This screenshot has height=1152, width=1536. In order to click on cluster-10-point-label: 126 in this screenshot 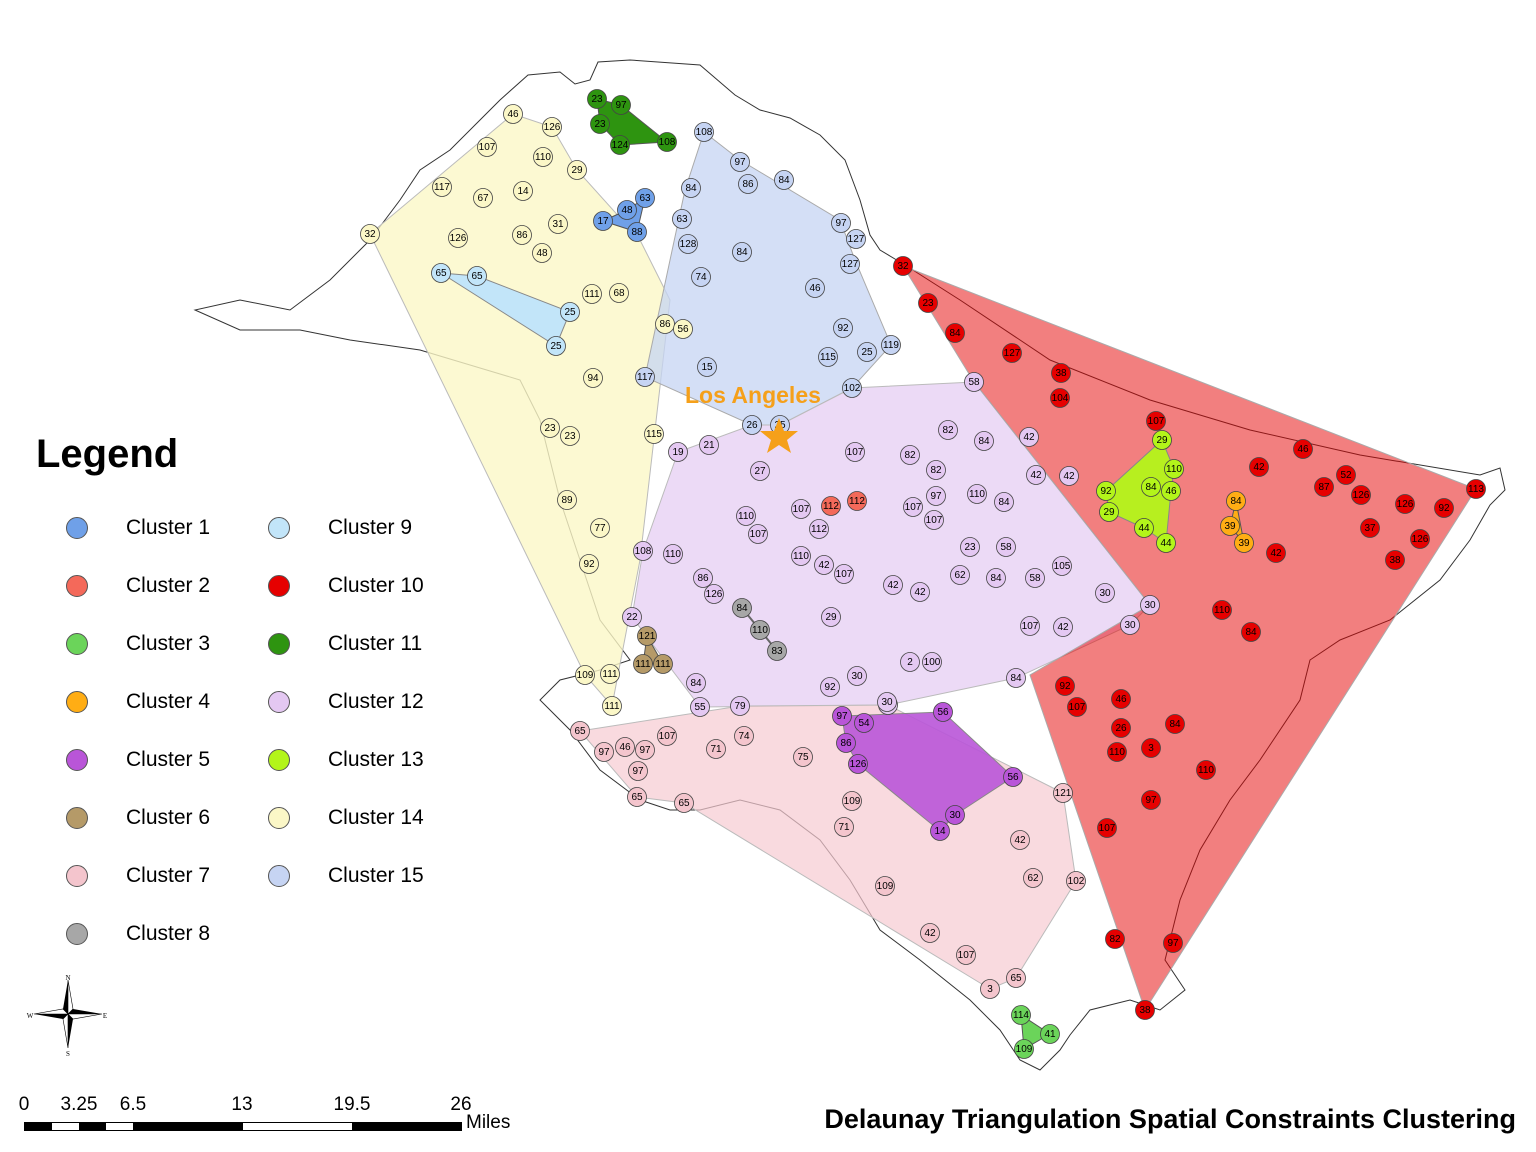, I will do `click(1420, 539)`.